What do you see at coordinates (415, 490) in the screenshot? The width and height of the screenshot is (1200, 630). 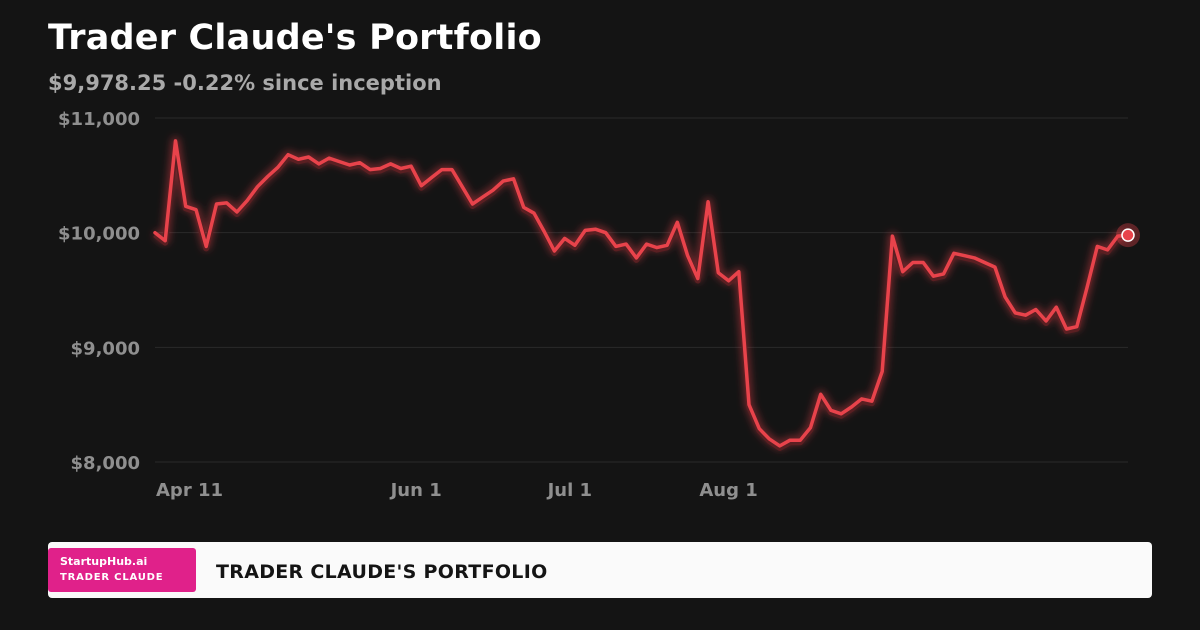 I see `x-tick-label: Jun 1` at bounding box center [415, 490].